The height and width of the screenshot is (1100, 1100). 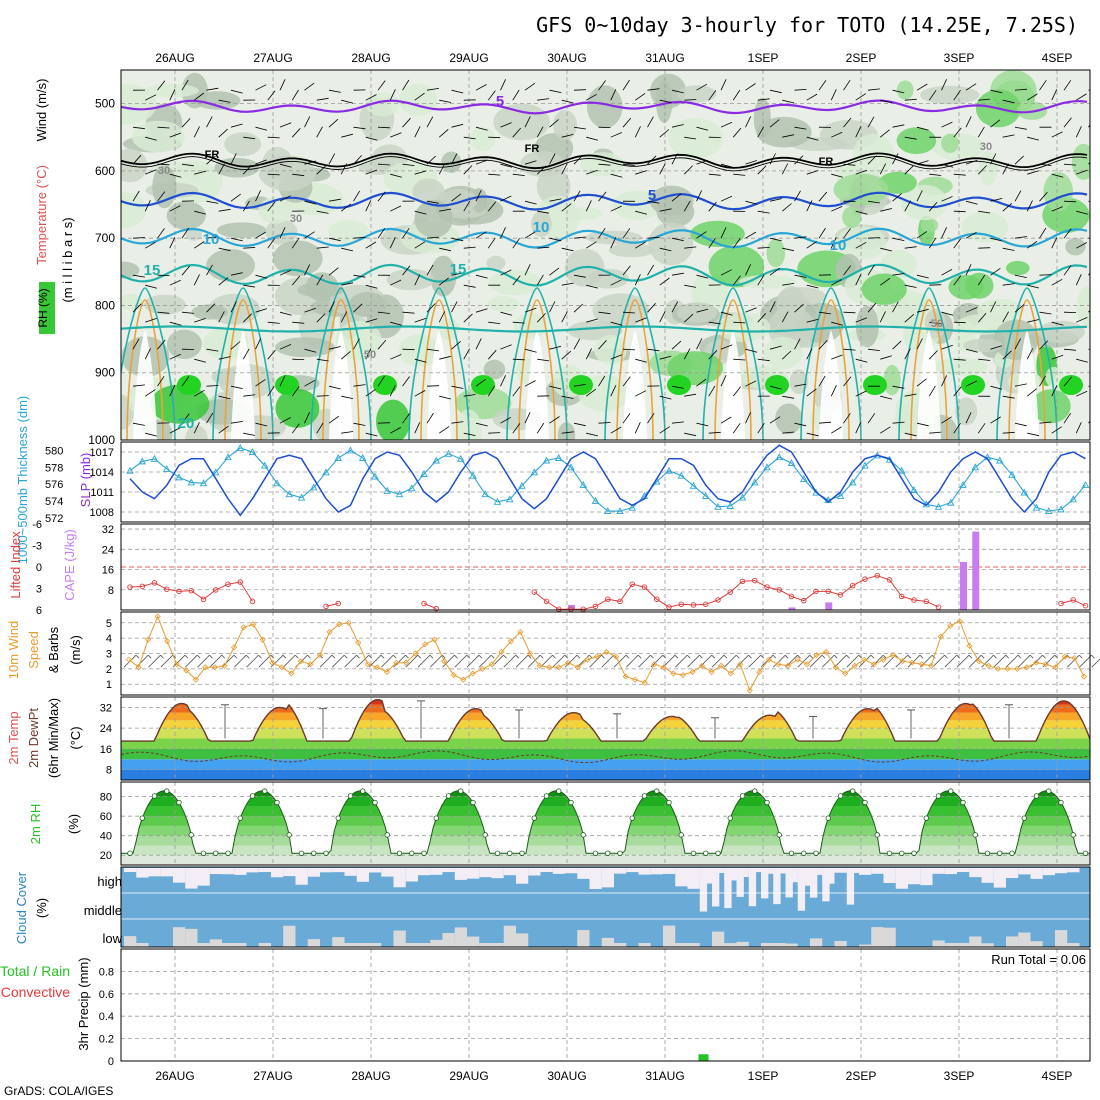 What do you see at coordinates (1038, 959) in the screenshot?
I see `run-total: Run Total = 0.06` at bounding box center [1038, 959].